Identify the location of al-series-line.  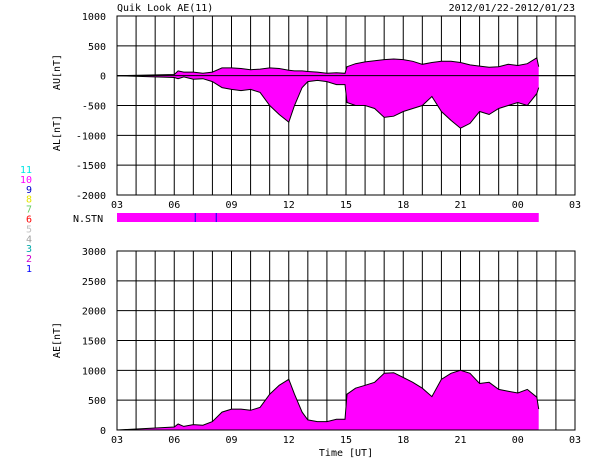
(328, 102).